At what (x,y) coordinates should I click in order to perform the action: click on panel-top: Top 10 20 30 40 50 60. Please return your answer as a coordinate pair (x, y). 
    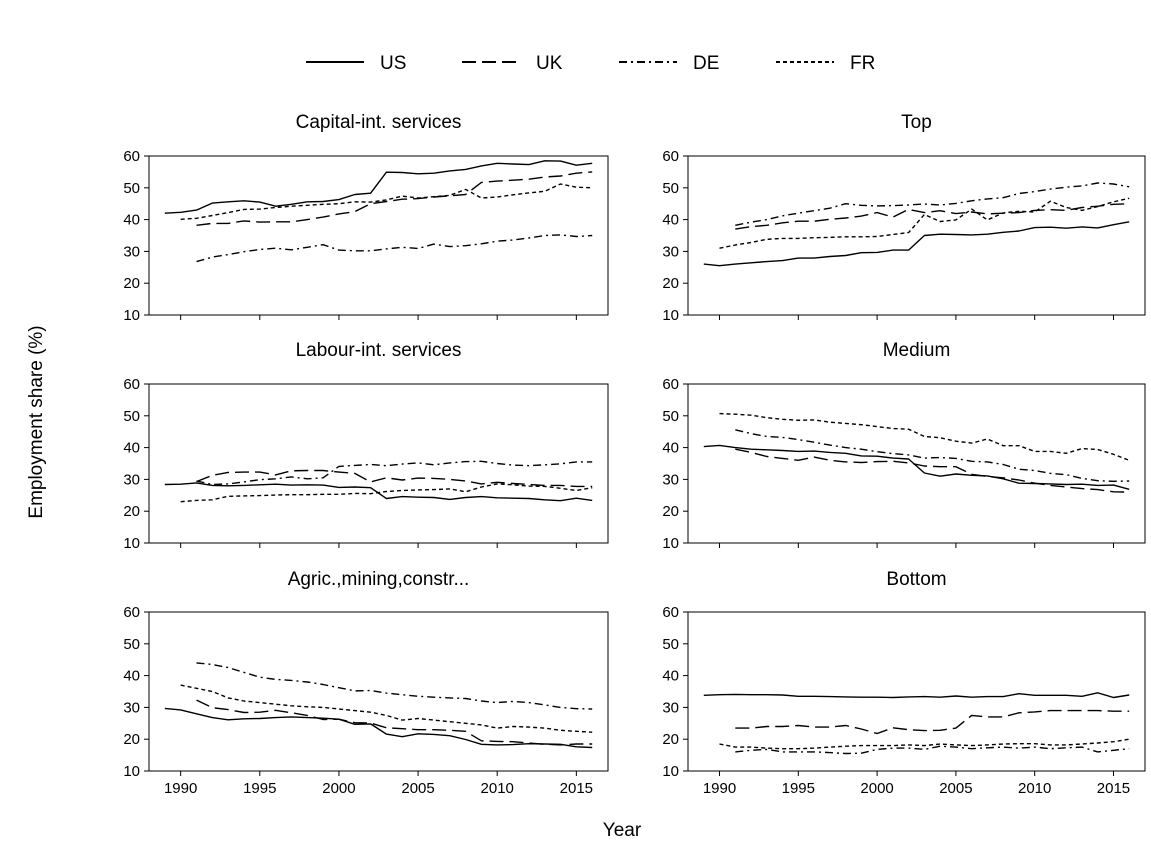
    Looking at the image, I should click on (904, 218).